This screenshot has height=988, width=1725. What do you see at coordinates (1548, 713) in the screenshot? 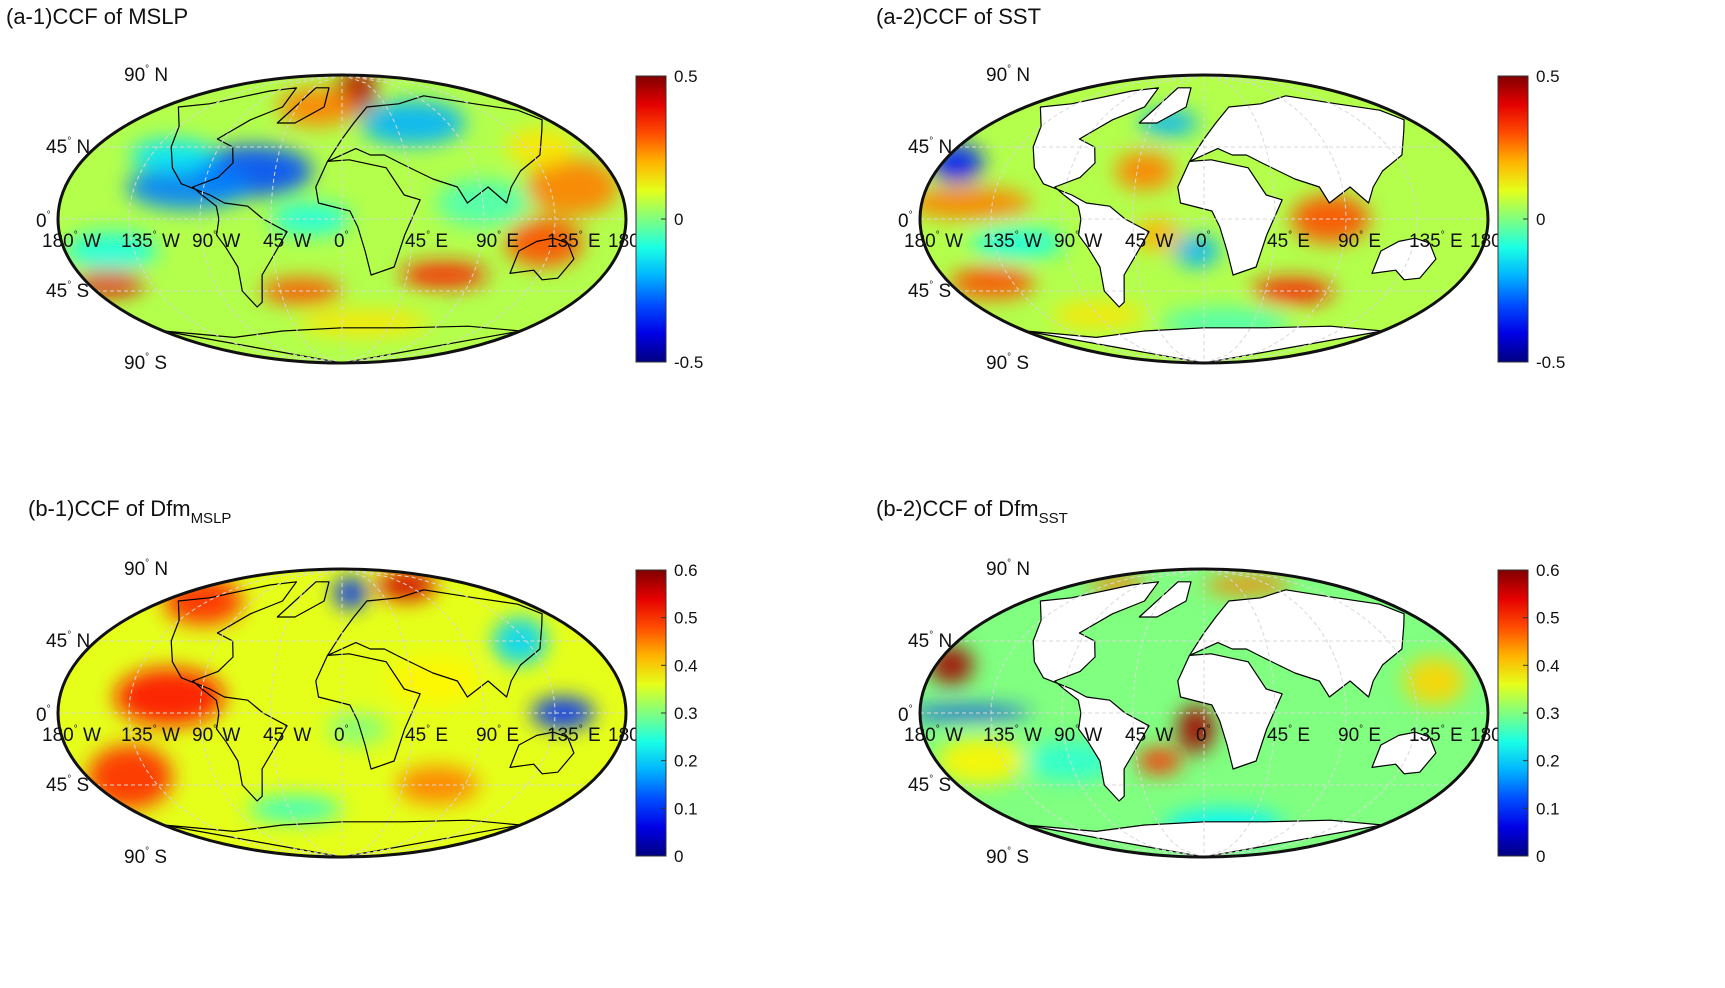
I see `colorbar-tick-label: 0.3` at bounding box center [1548, 713].